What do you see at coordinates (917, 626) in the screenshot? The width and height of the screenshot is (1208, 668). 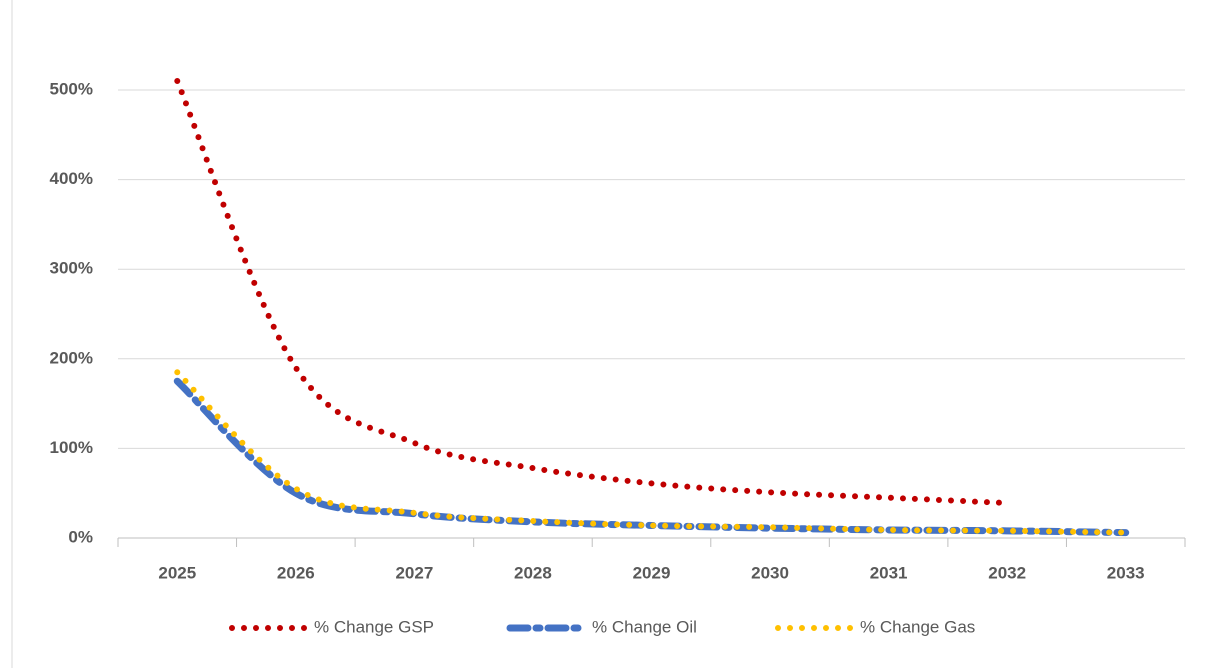 I see `legend-text: % Change Gas` at bounding box center [917, 626].